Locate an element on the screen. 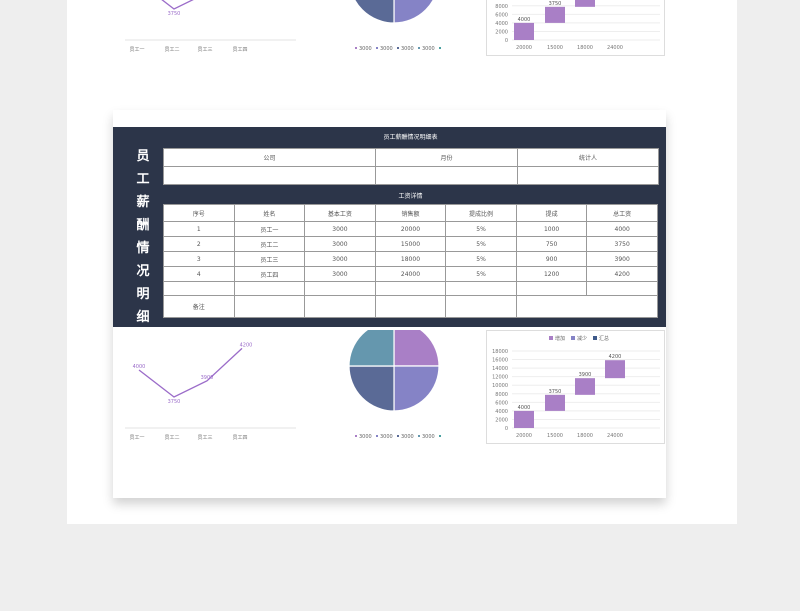 This screenshot has width=800, height=611. line-x-tick-label: 员工三 is located at coordinates (204, 438).